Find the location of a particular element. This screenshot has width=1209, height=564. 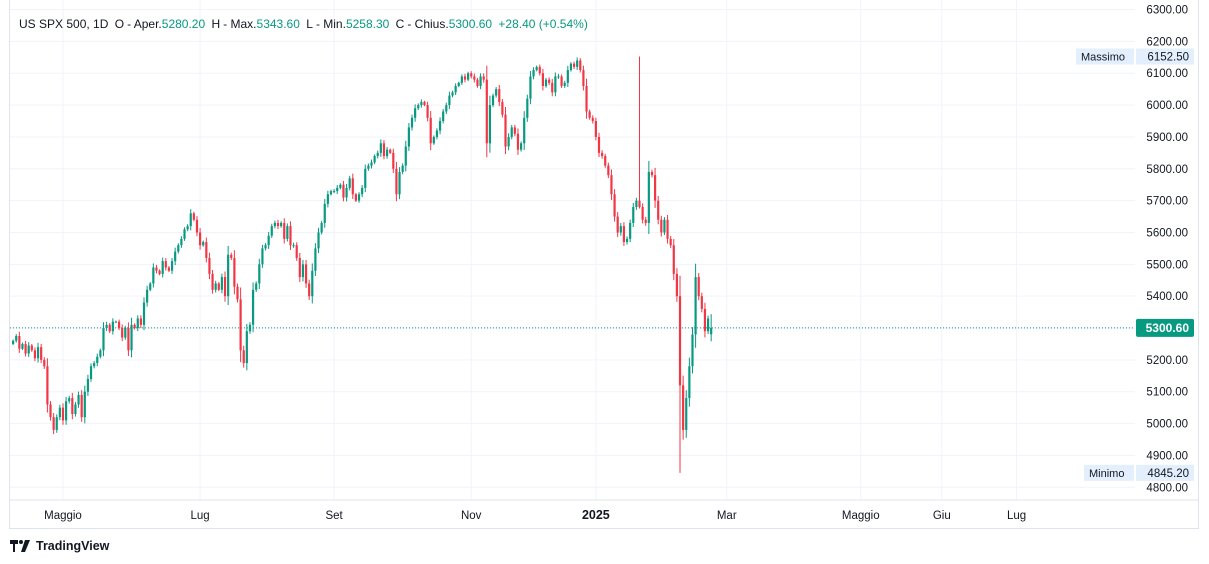

symbol-title: US SPX 500, 1D is located at coordinates (64, 24).